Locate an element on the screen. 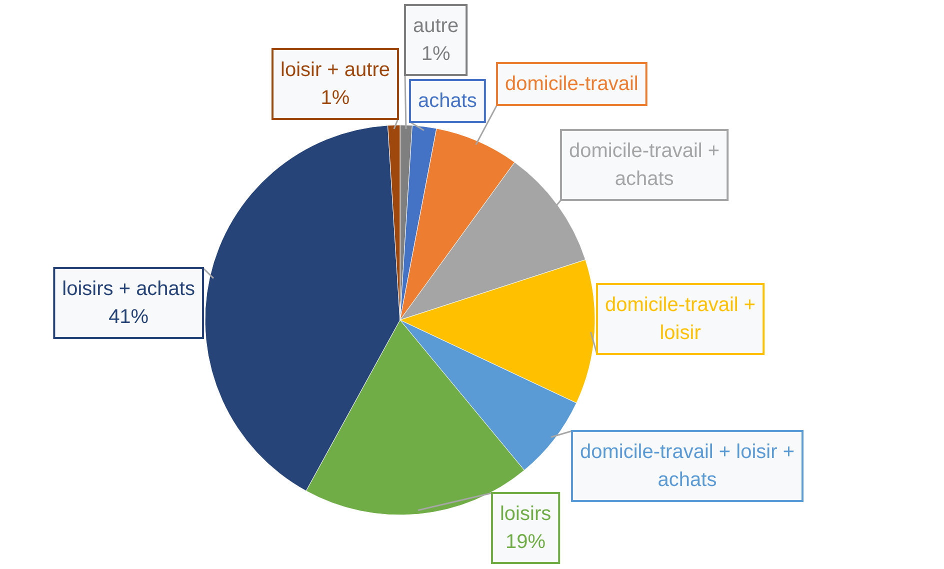 This screenshot has height=569, width=944. slice-label: loisirs is located at coordinates (526, 514).